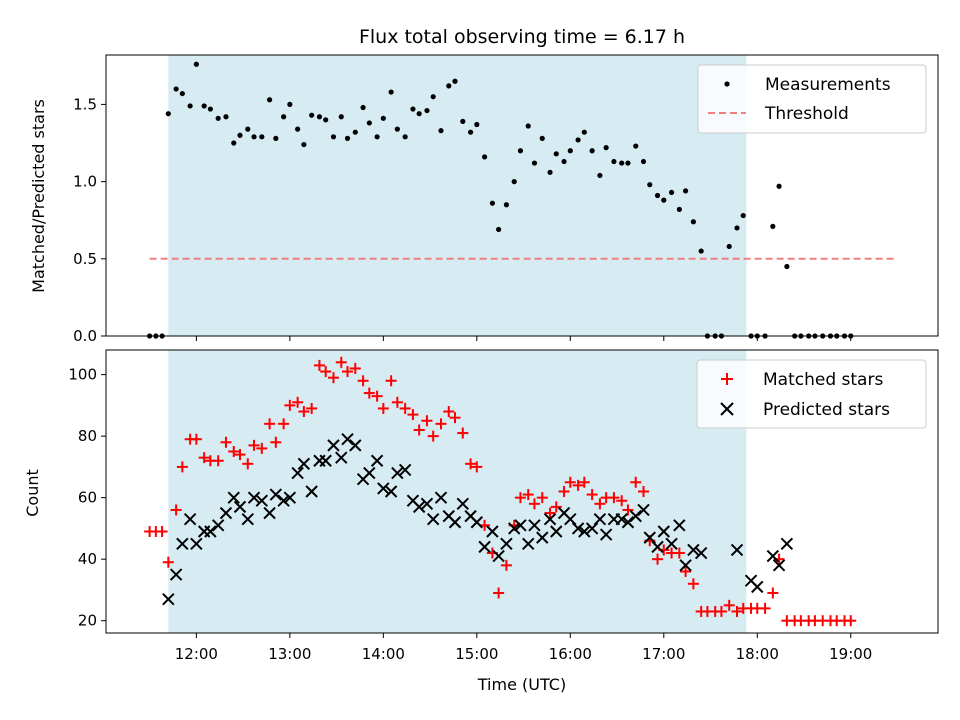 The height and width of the screenshot is (720, 960). I want to click on y-tick-label: 1.5, so click(85, 104).